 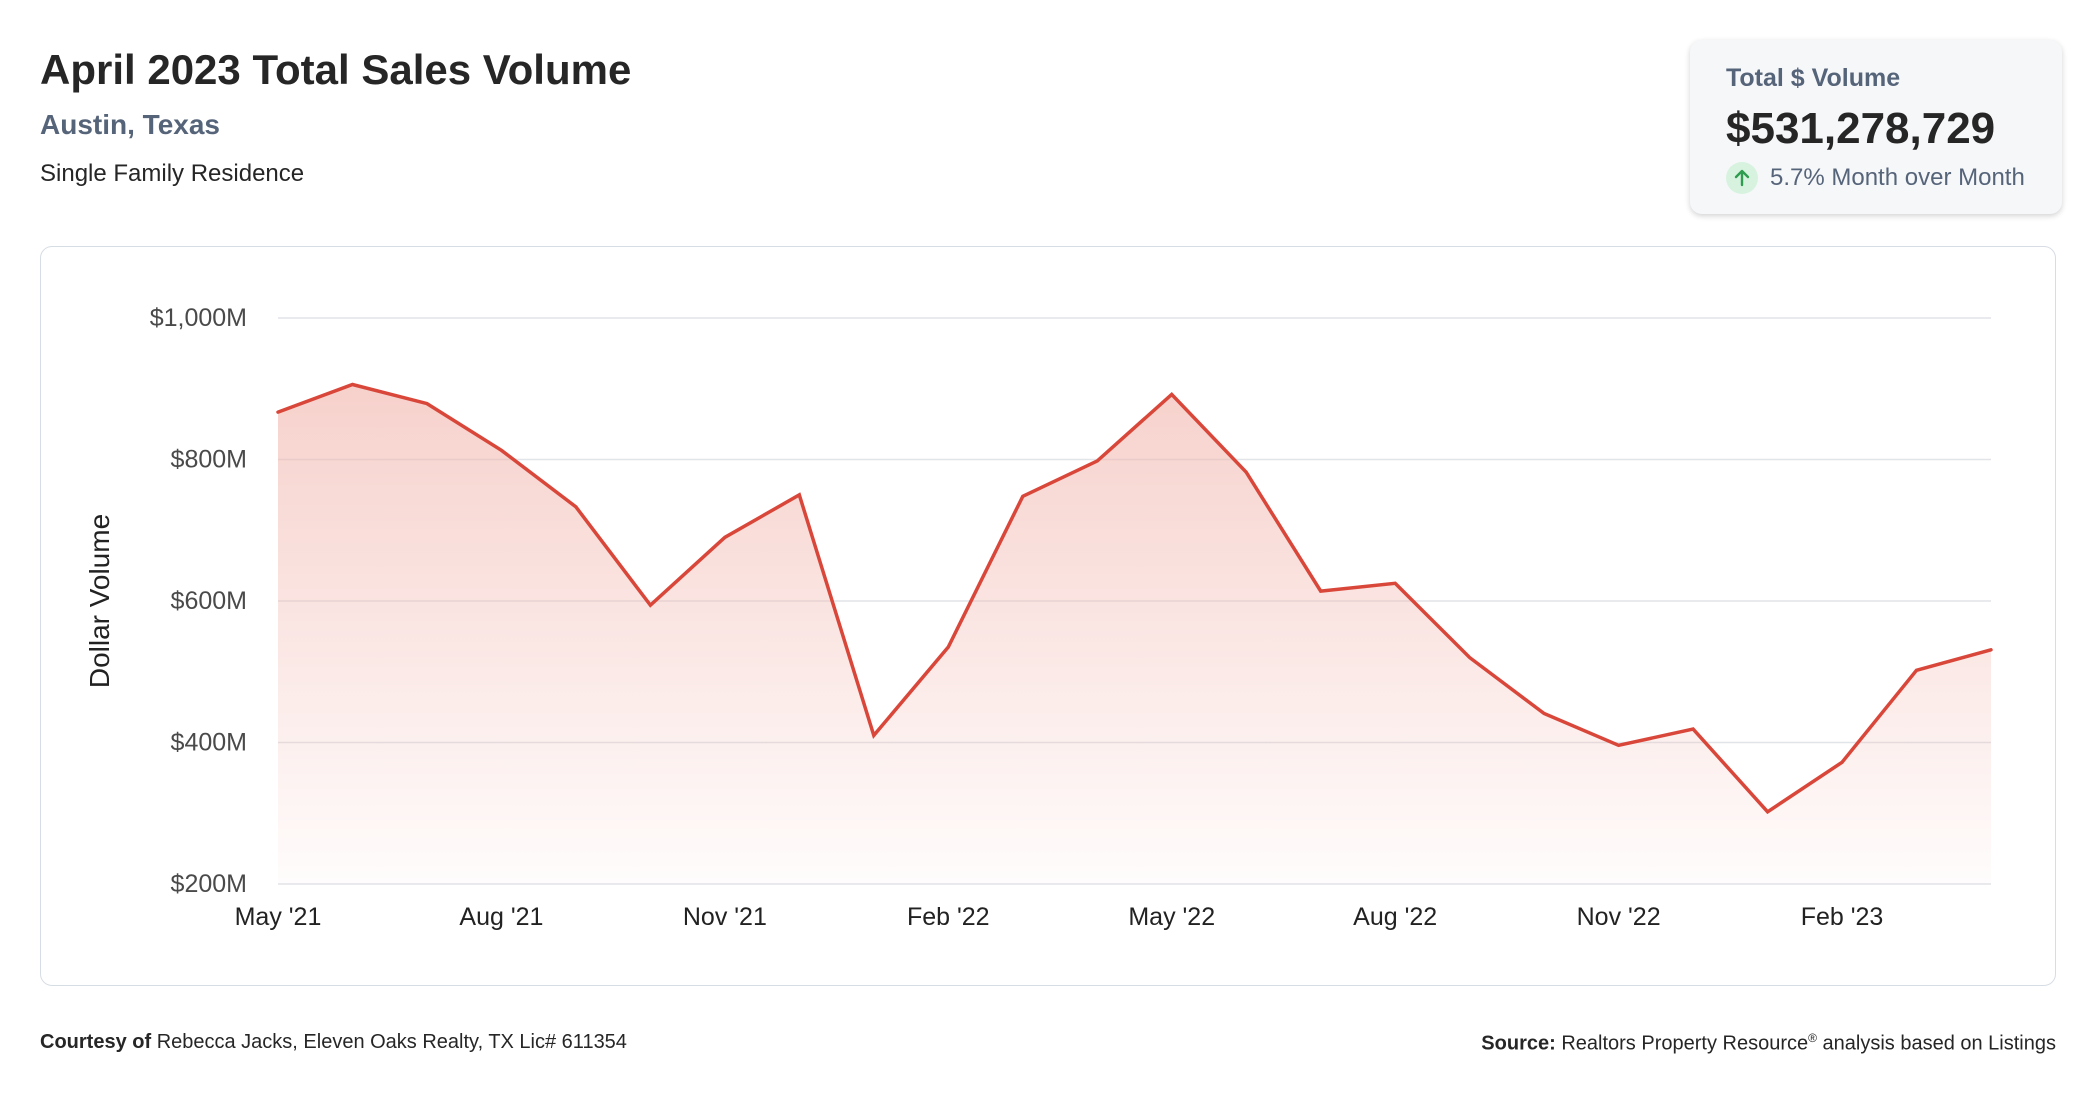 I want to click on y-tick-label: $800M, so click(x=209, y=460).